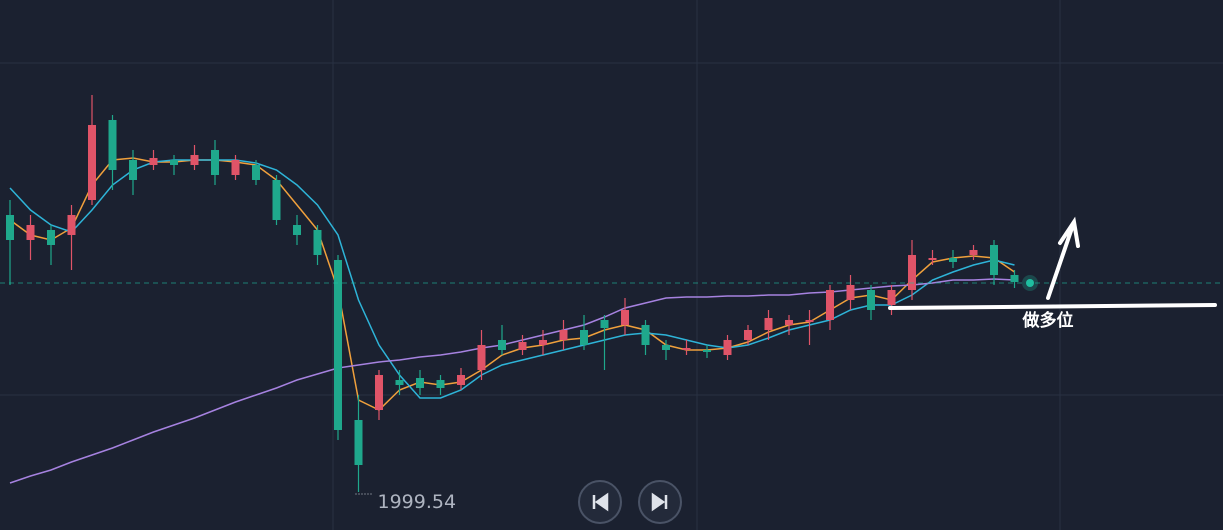  What do you see at coordinates (417, 502) in the screenshot?
I see `low-label: 1999.54` at bounding box center [417, 502].